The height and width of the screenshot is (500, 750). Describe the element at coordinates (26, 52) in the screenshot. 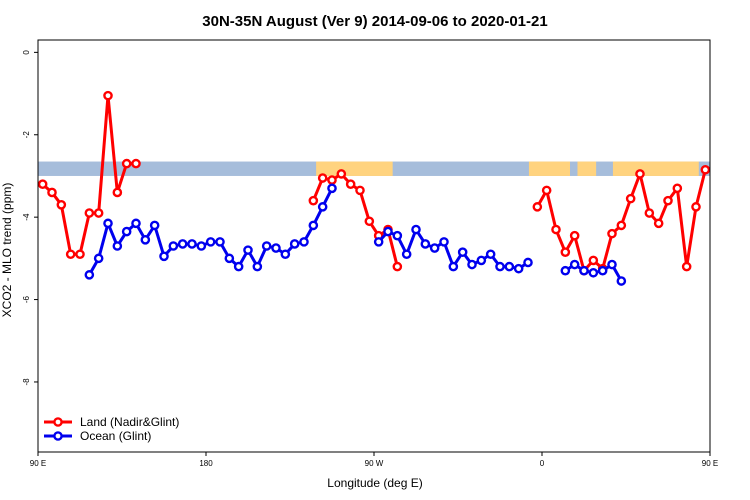

I see `y-tick-label: 0` at that location.